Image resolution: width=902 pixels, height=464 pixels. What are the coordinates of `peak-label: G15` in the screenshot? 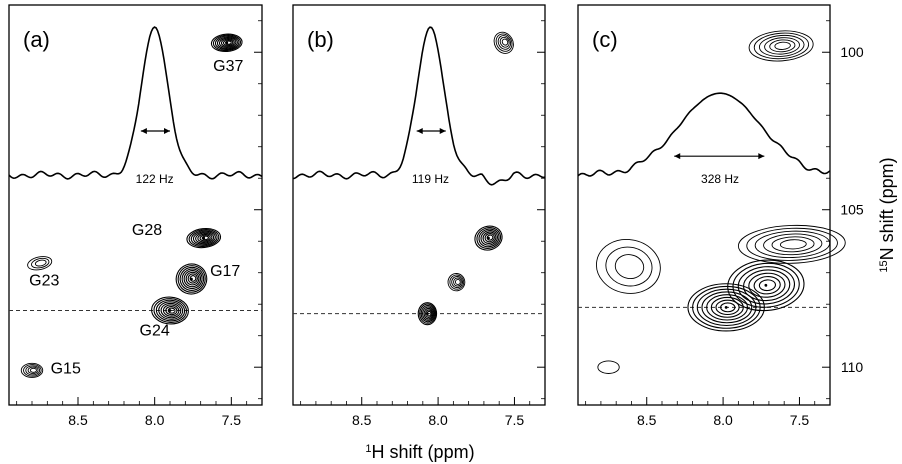 It's located at (66, 369).